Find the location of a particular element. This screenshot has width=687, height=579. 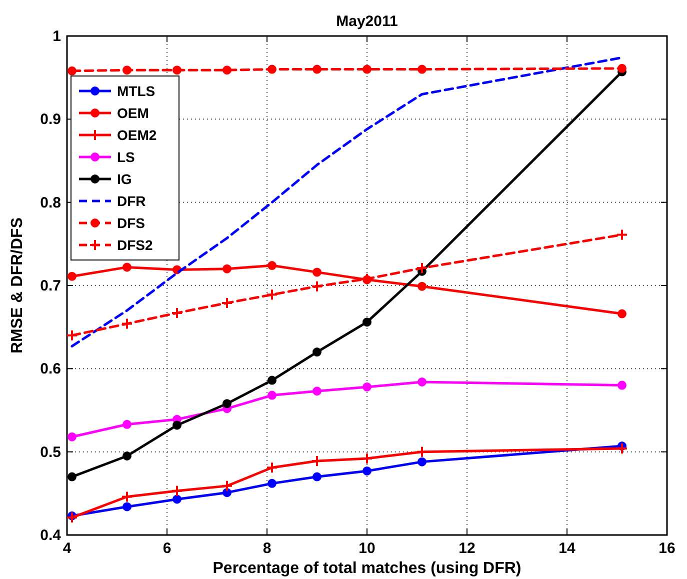

legend-label: LS is located at coordinates (126, 157).